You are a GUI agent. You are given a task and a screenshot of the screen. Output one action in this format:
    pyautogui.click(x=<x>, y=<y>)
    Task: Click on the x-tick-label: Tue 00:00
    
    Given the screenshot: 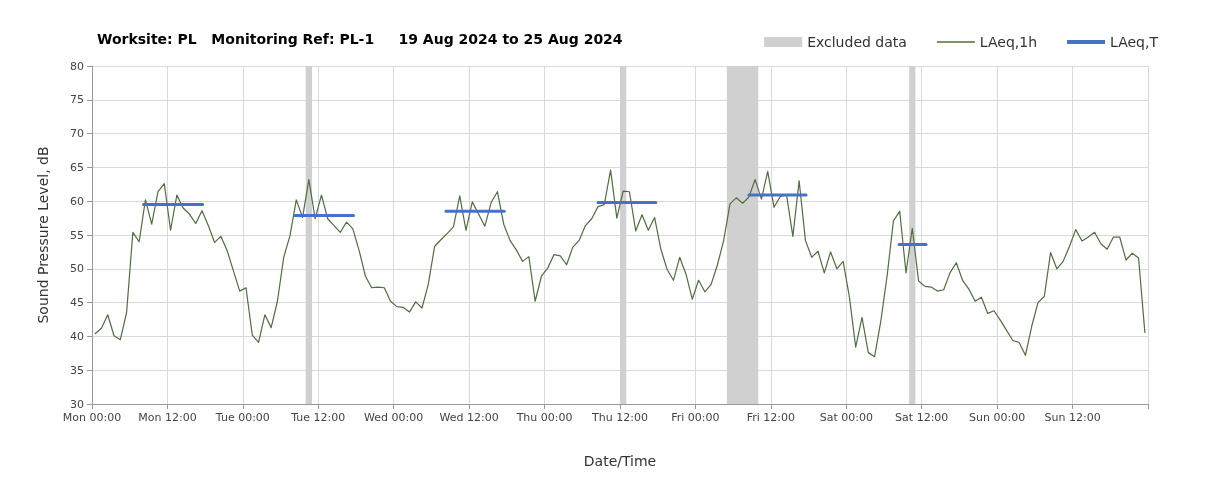 What is the action you would take?
    pyautogui.click(x=242, y=417)
    